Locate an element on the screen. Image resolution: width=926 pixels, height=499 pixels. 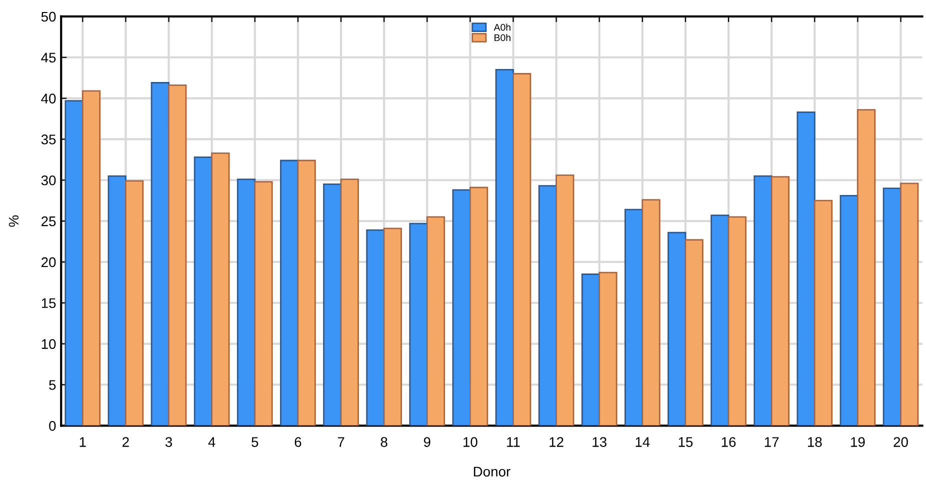
x-tick-label: 14 is located at coordinates (643, 442).